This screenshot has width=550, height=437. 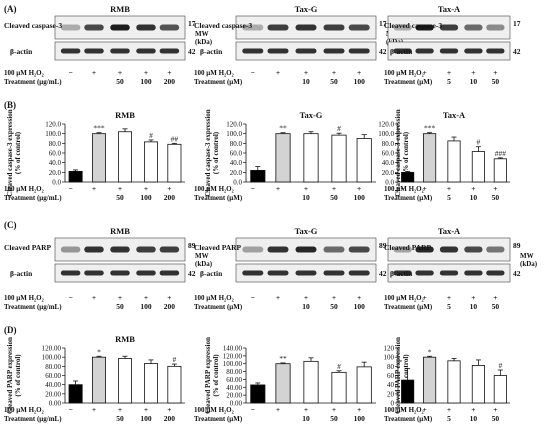 What do you see at coordinates (517, 51) in the screenshot?
I see `mw-actin-taxa: 42` at bounding box center [517, 51].